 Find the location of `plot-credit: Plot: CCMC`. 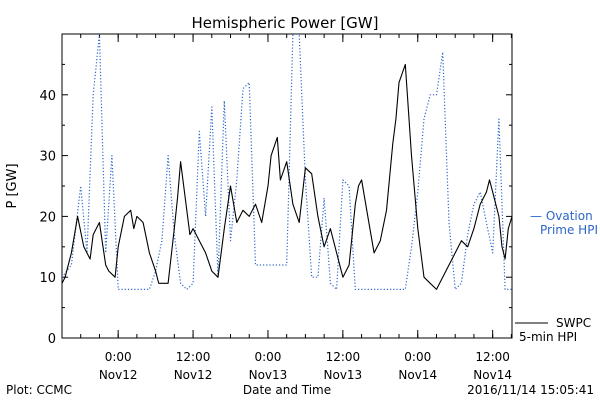

plot-credit: Plot: CCMC is located at coordinates (39, 390).